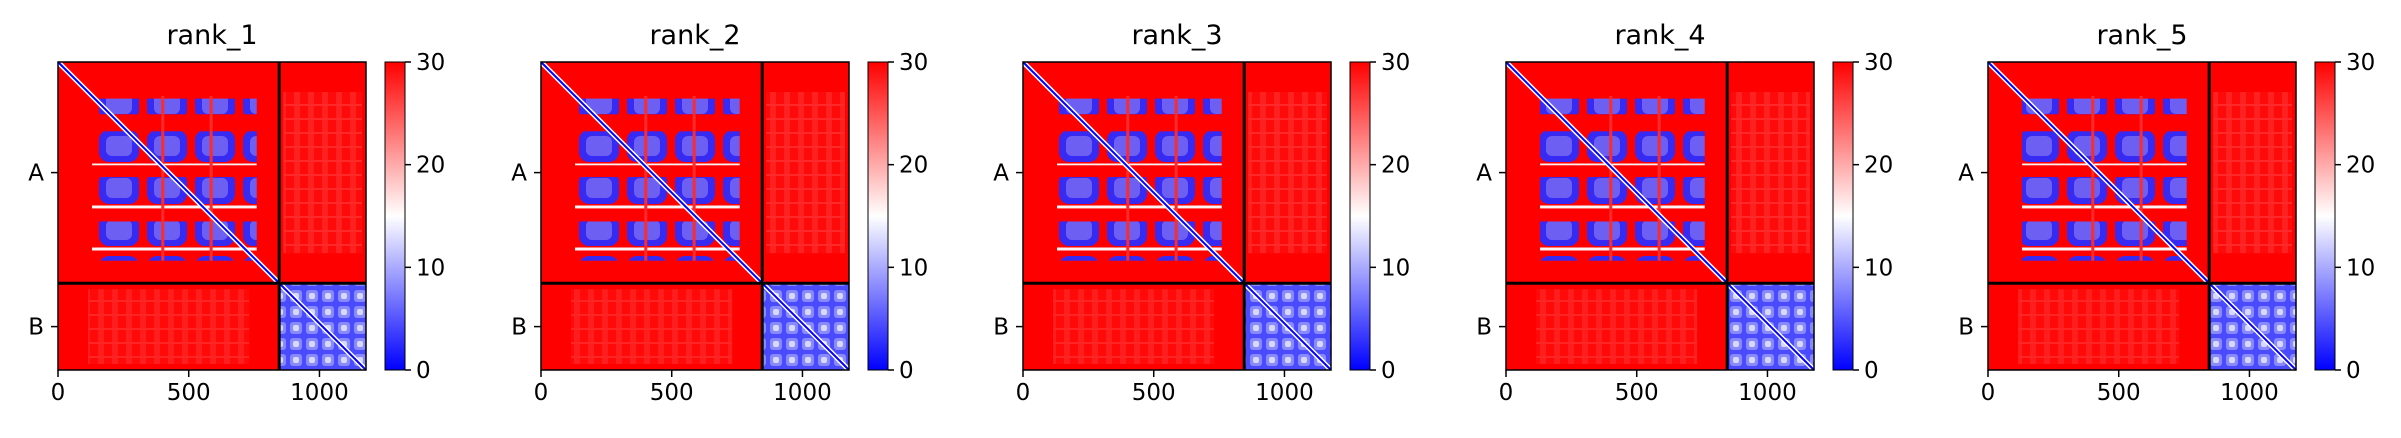 This screenshot has height=438, width=2401. I want to click on panel-title: rank_5, so click(2141, 35).